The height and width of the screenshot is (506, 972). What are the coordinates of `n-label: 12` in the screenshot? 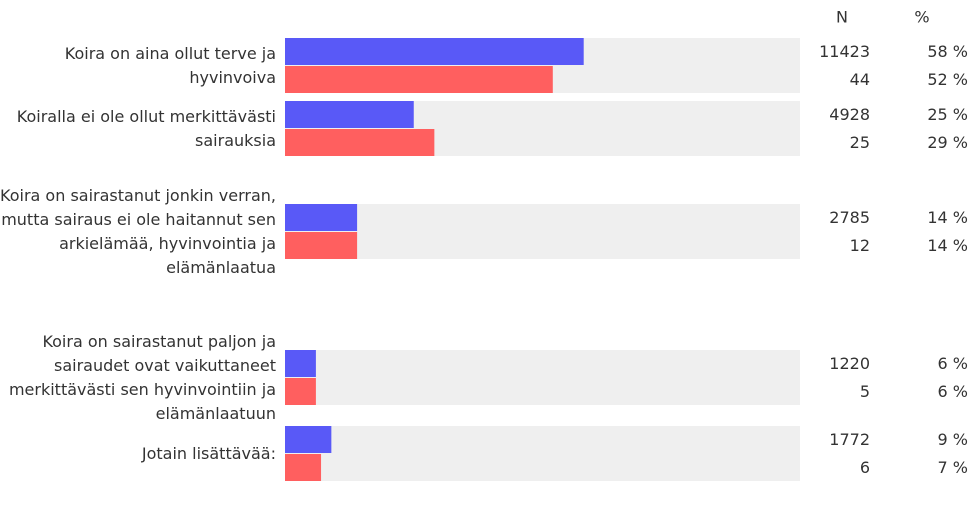 It's located at (860, 245).